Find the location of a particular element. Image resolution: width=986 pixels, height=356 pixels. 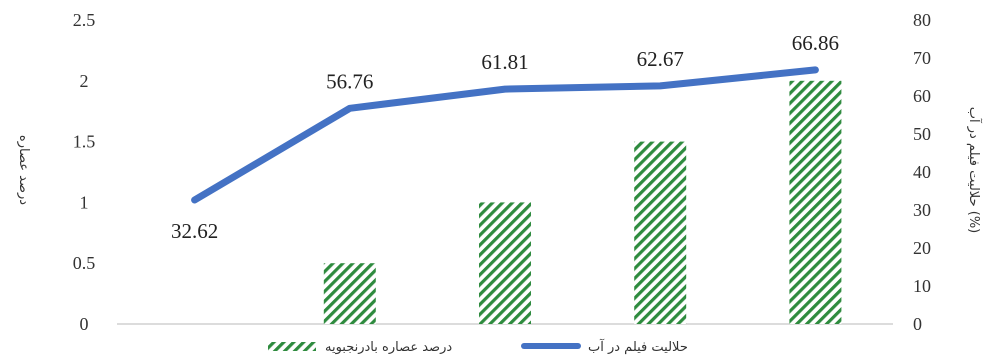

line-data-label: 32.62 is located at coordinates (194, 231).